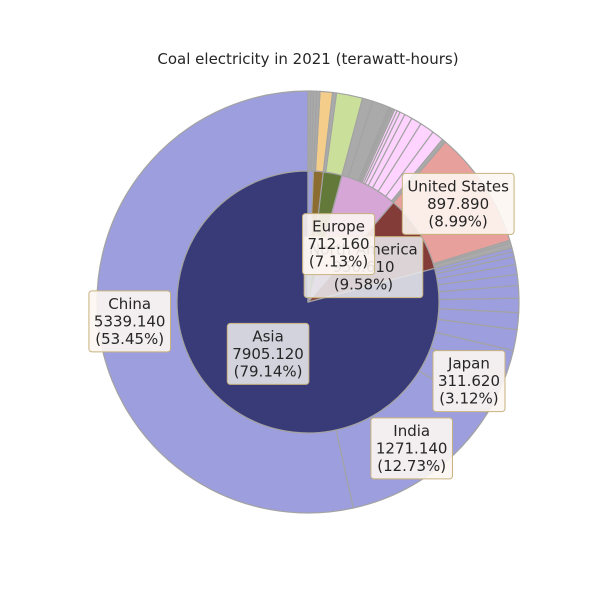  What do you see at coordinates (338, 227) in the screenshot?
I see `label-name: Europe` at bounding box center [338, 227].